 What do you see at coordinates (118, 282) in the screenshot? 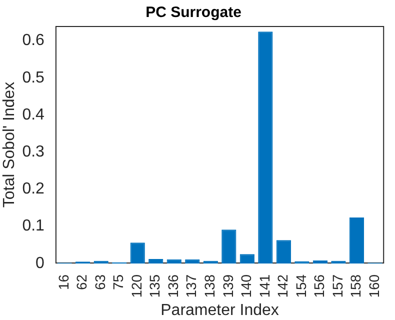
I see `x-tick-label: 75` at bounding box center [118, 282].